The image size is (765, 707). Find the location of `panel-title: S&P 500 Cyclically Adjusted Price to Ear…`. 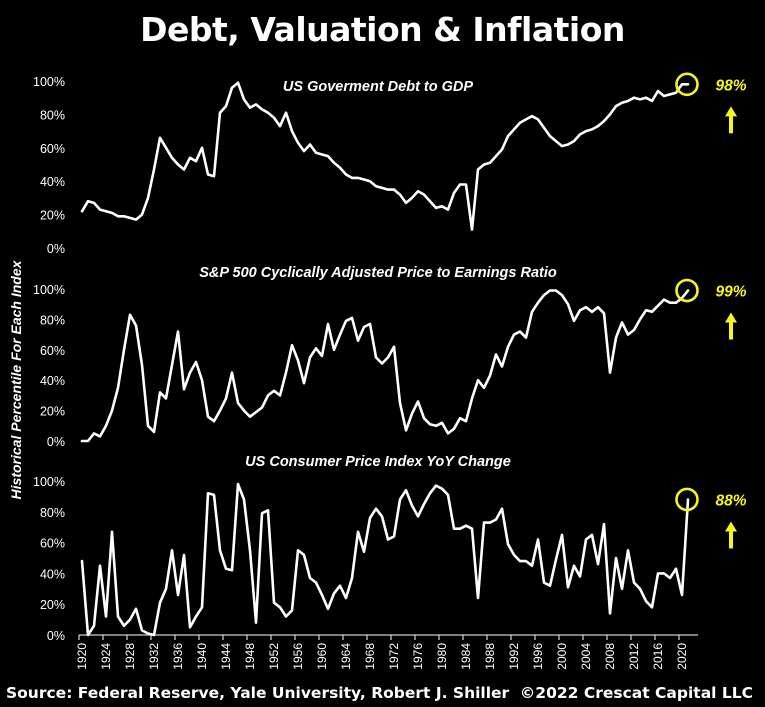

panel-title: S&P 500 Cyclically Adjusted Price to Ear… is located at coordinates (378, 273).